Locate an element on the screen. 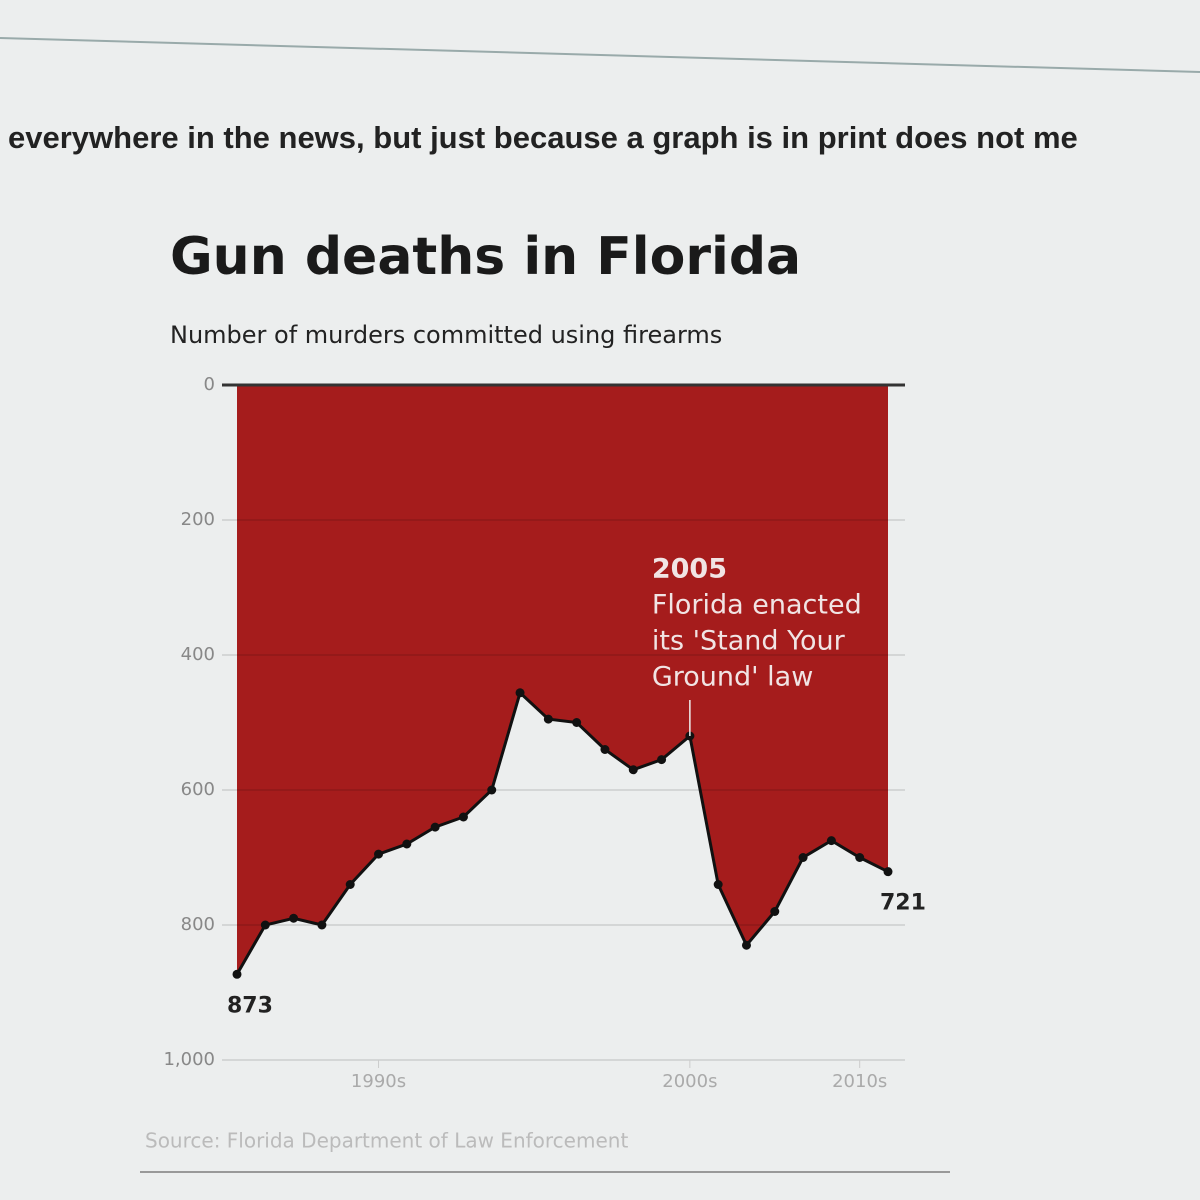 The height and width of the screenshot is (1200, 1200). x-tick-label: 1990s is located at coordinates (378, 1081).